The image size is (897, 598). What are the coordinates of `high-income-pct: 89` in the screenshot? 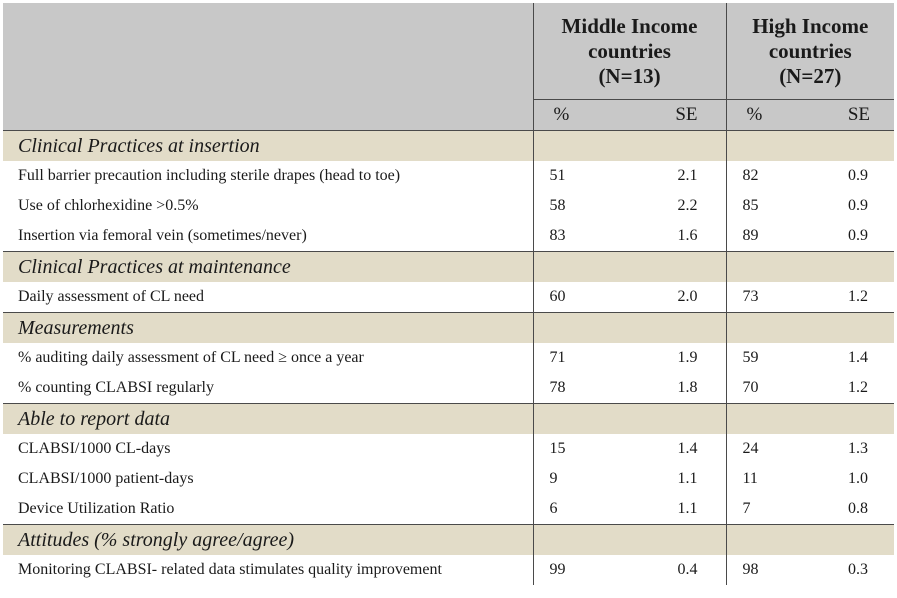 It's located at (765, 236).